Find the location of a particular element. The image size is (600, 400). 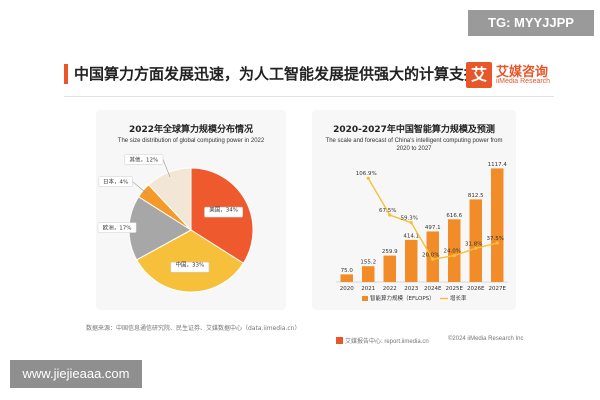

x-tick-2021: 2021 is located at coordinates (368, 289).